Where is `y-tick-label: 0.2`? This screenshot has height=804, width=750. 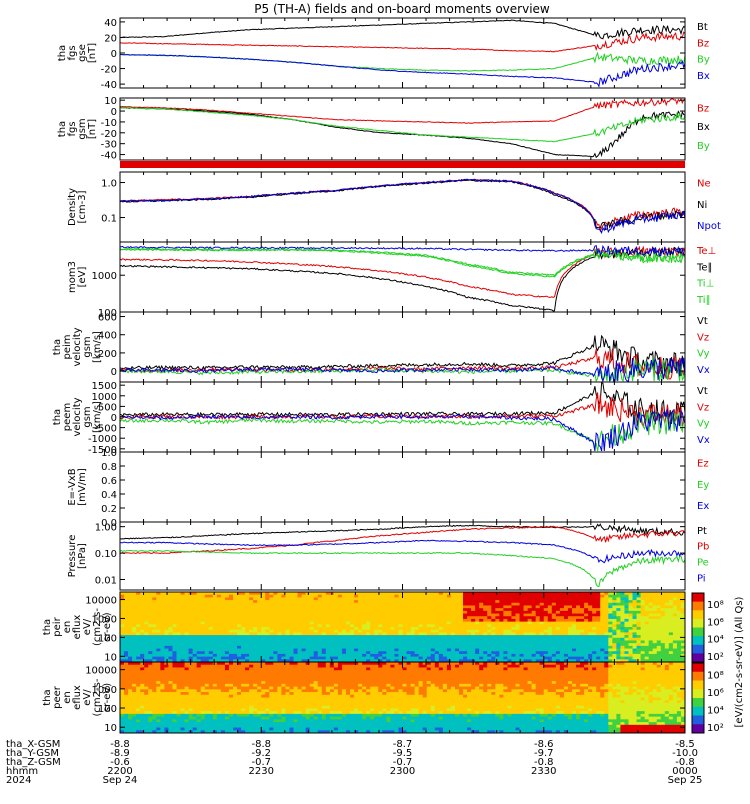
y-tick-label: 0.2 is located at coordinates (109, 509).